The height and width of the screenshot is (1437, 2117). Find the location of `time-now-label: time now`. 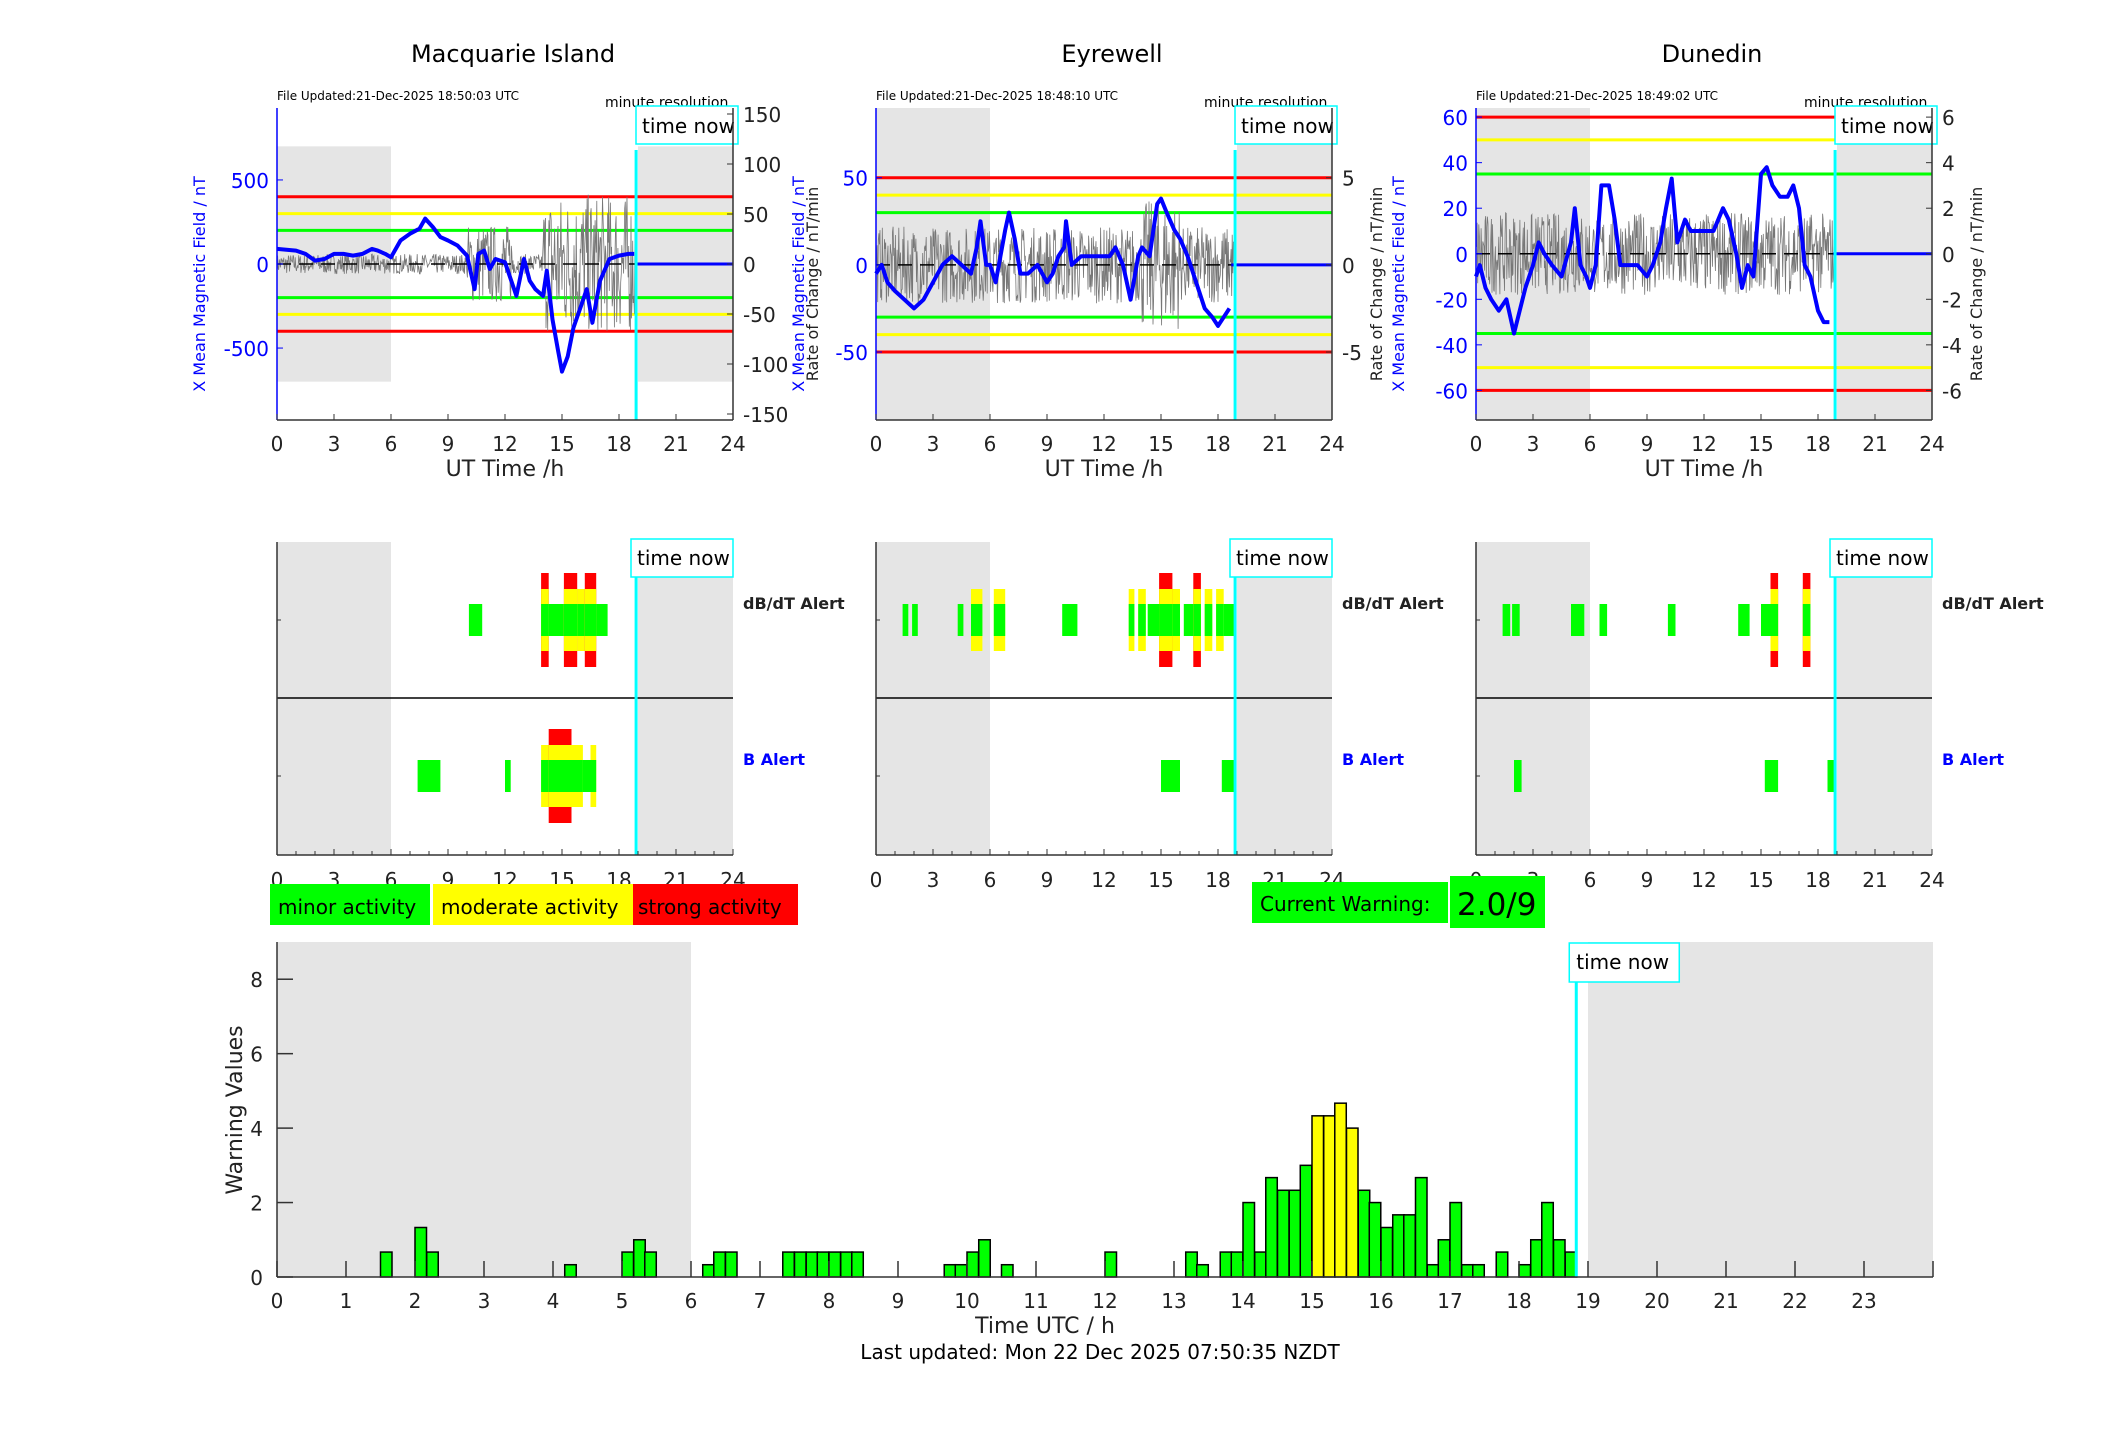

time-now-label: time now is located at coordinates (1622, 962).